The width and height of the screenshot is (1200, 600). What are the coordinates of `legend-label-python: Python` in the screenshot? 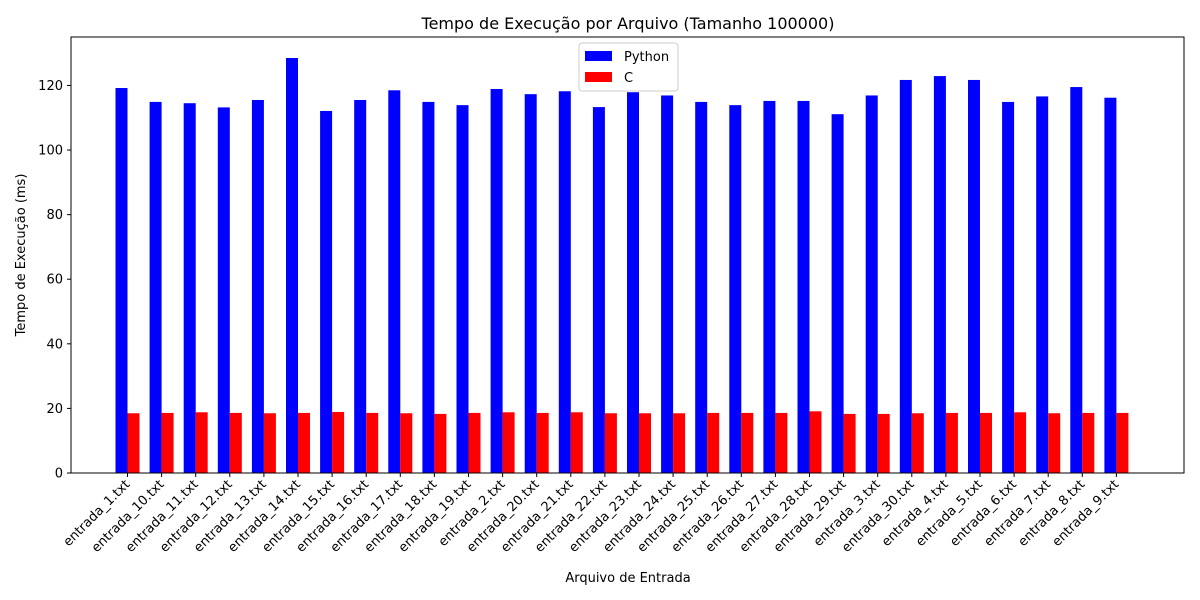 It's located at (646, 57).